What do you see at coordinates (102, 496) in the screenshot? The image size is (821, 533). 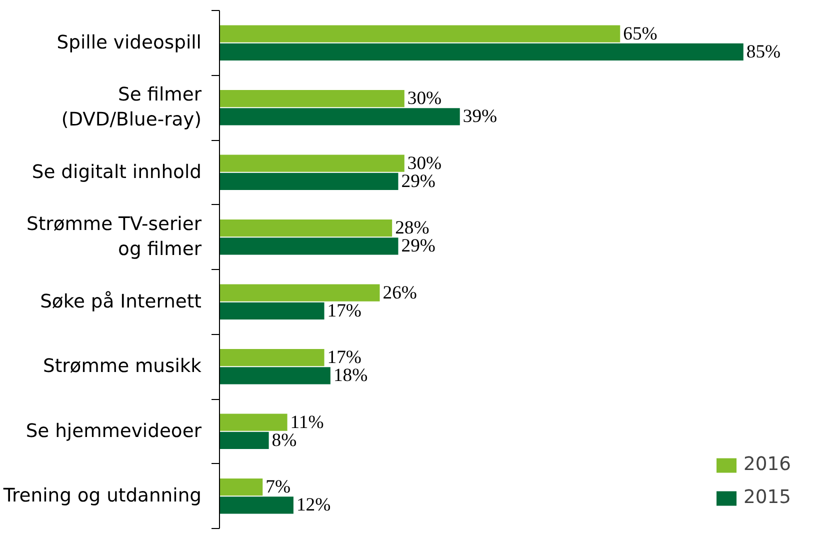 I see `y-tick-label: Trening og utdanning` at bounding box center [102, 496].